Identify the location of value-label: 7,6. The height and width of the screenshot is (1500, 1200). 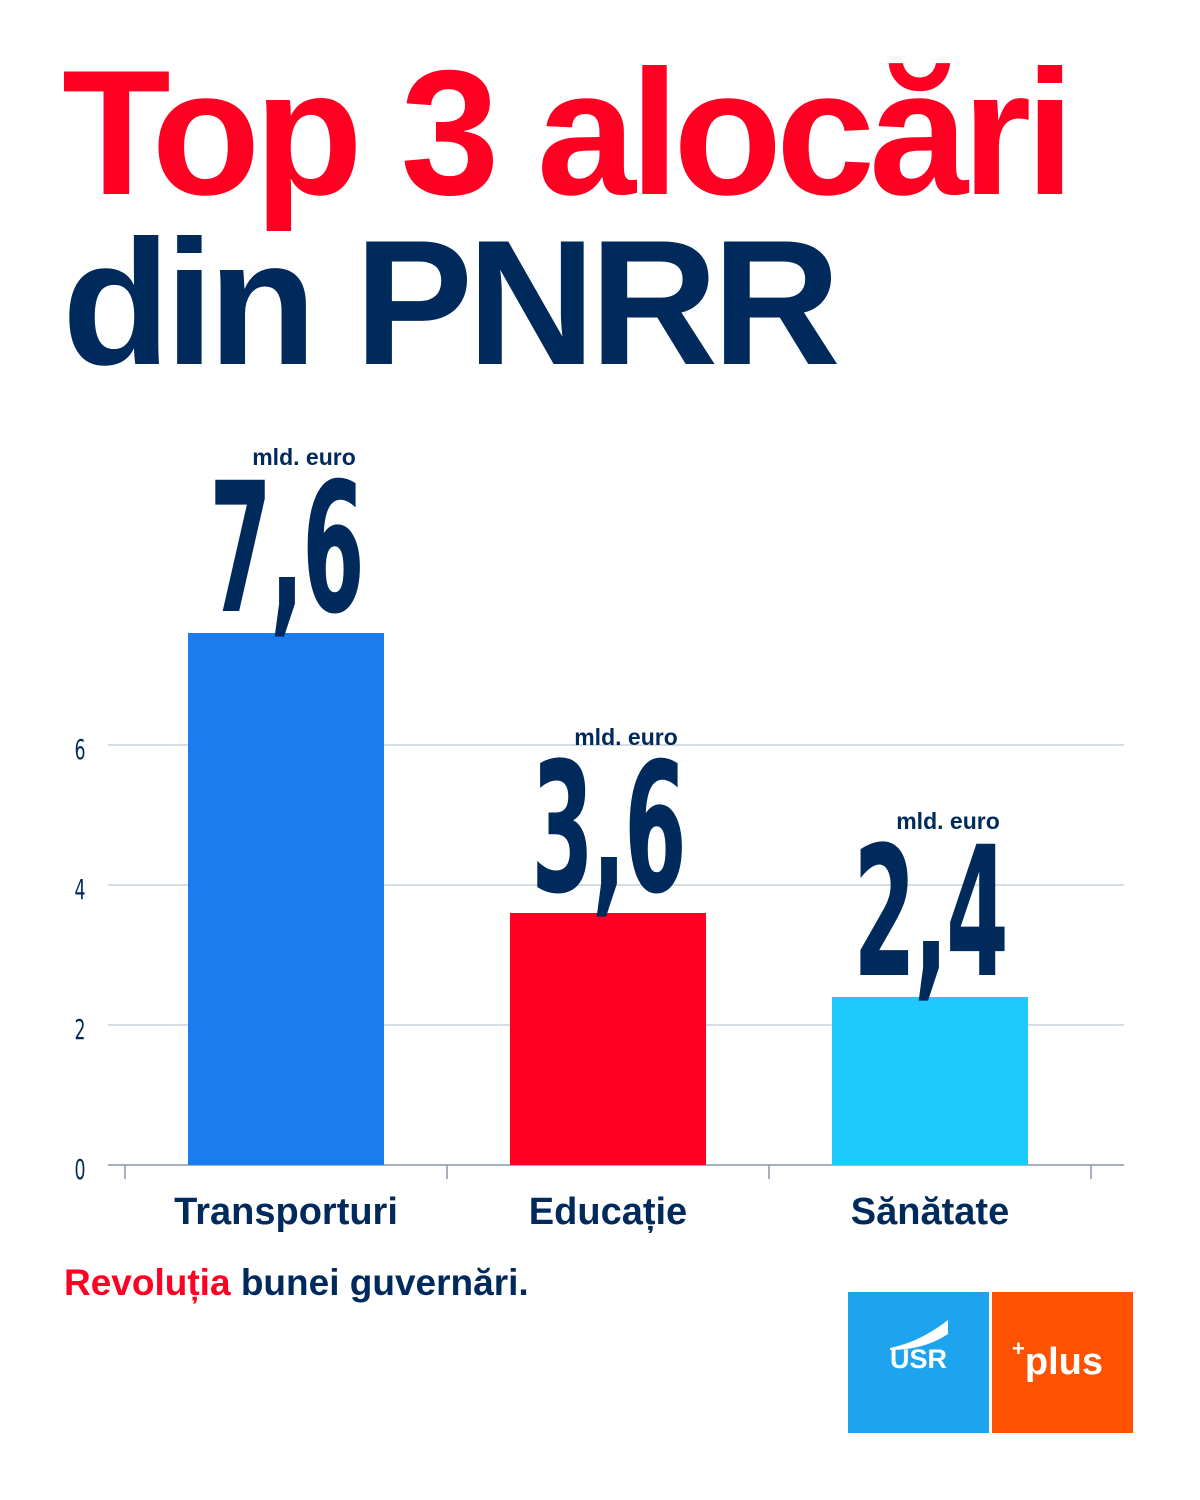
(285, 549).